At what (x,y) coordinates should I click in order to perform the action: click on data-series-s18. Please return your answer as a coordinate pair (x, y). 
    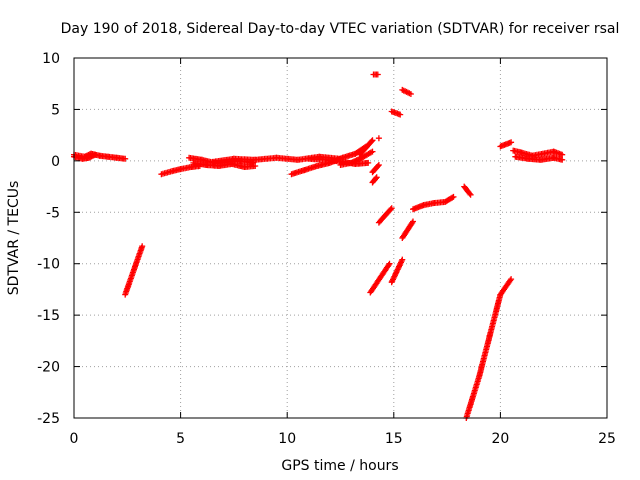
    Looking at the image, I should click on (396, 113).